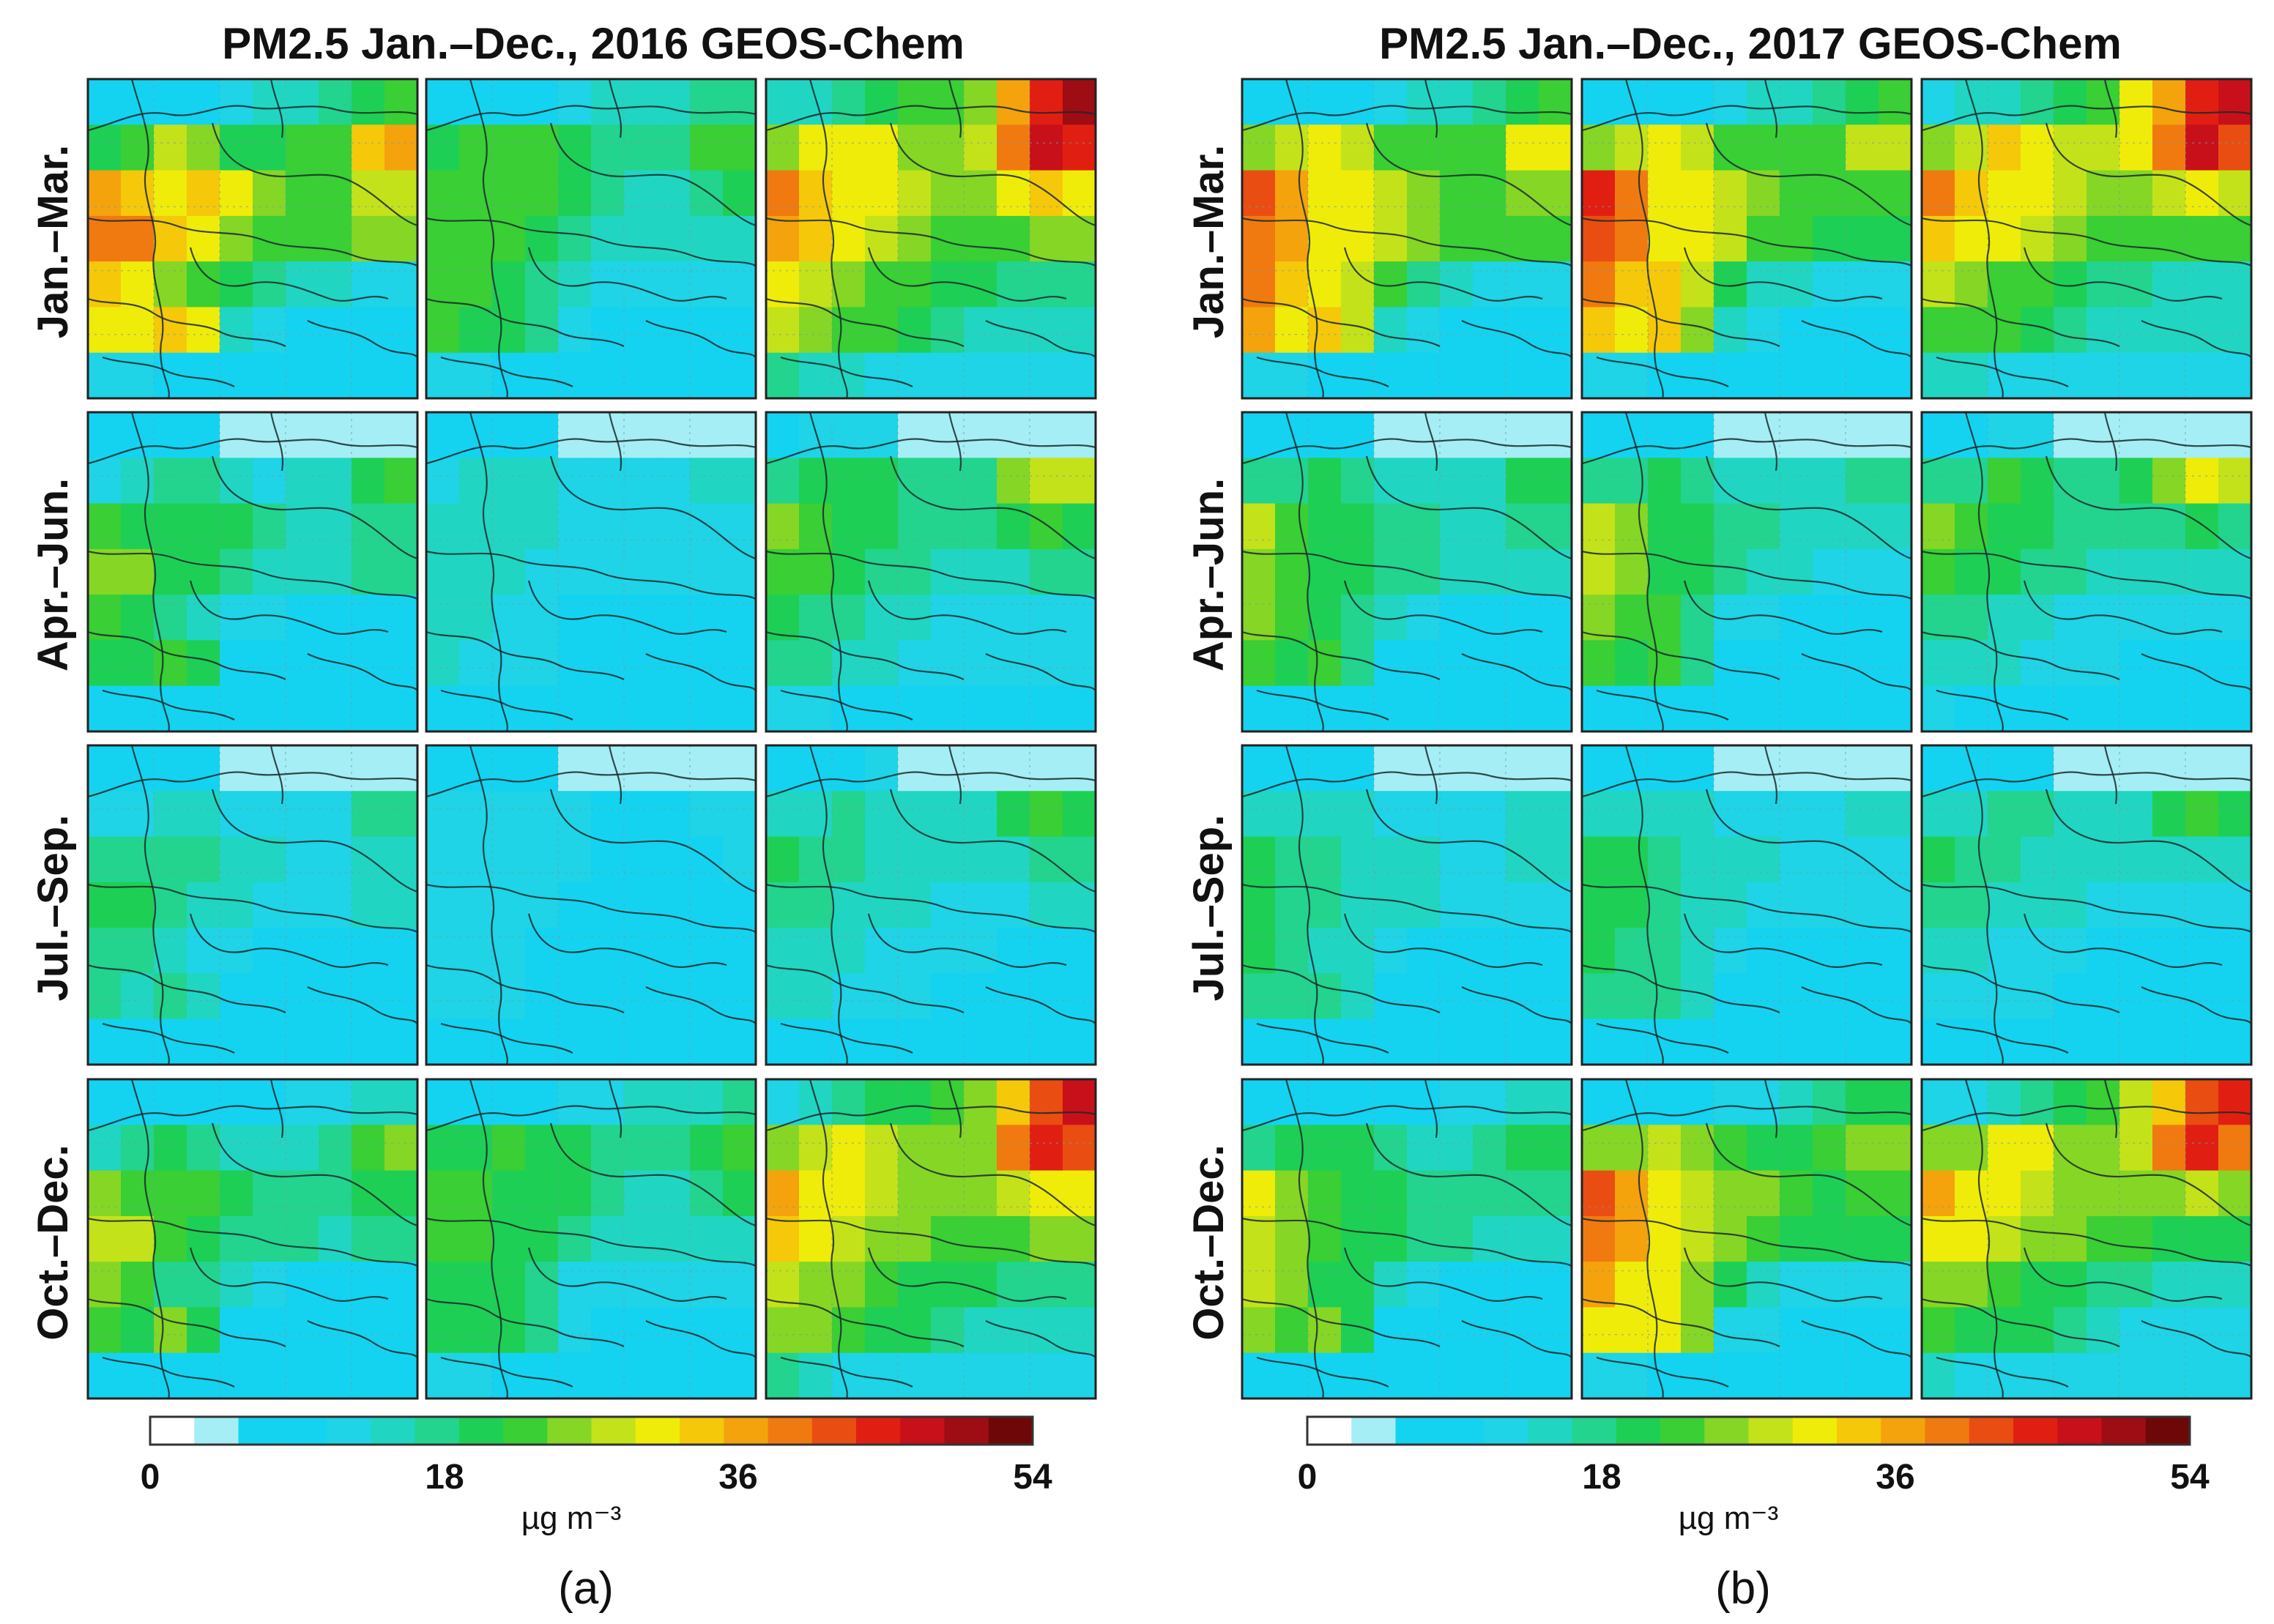 This screenshot has height=1624, width=2274. What do you see at coordinates (53, 241) in the screenshot?
I see `panel-a-row-label-1: Jan.–Mar.` at bounding box center [53, 241].